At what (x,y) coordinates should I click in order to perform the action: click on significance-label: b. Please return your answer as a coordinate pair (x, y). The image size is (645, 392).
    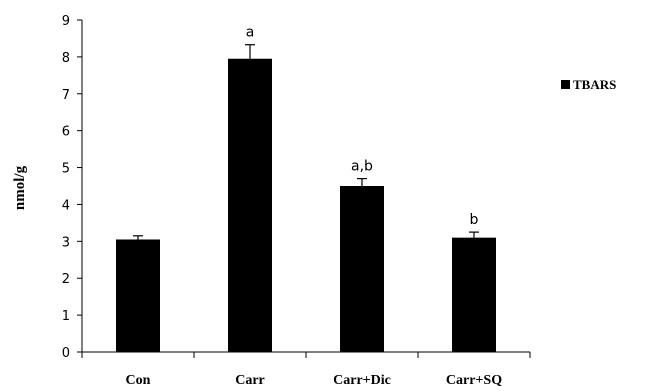
    Looking at the image, I should click on (474, 220).